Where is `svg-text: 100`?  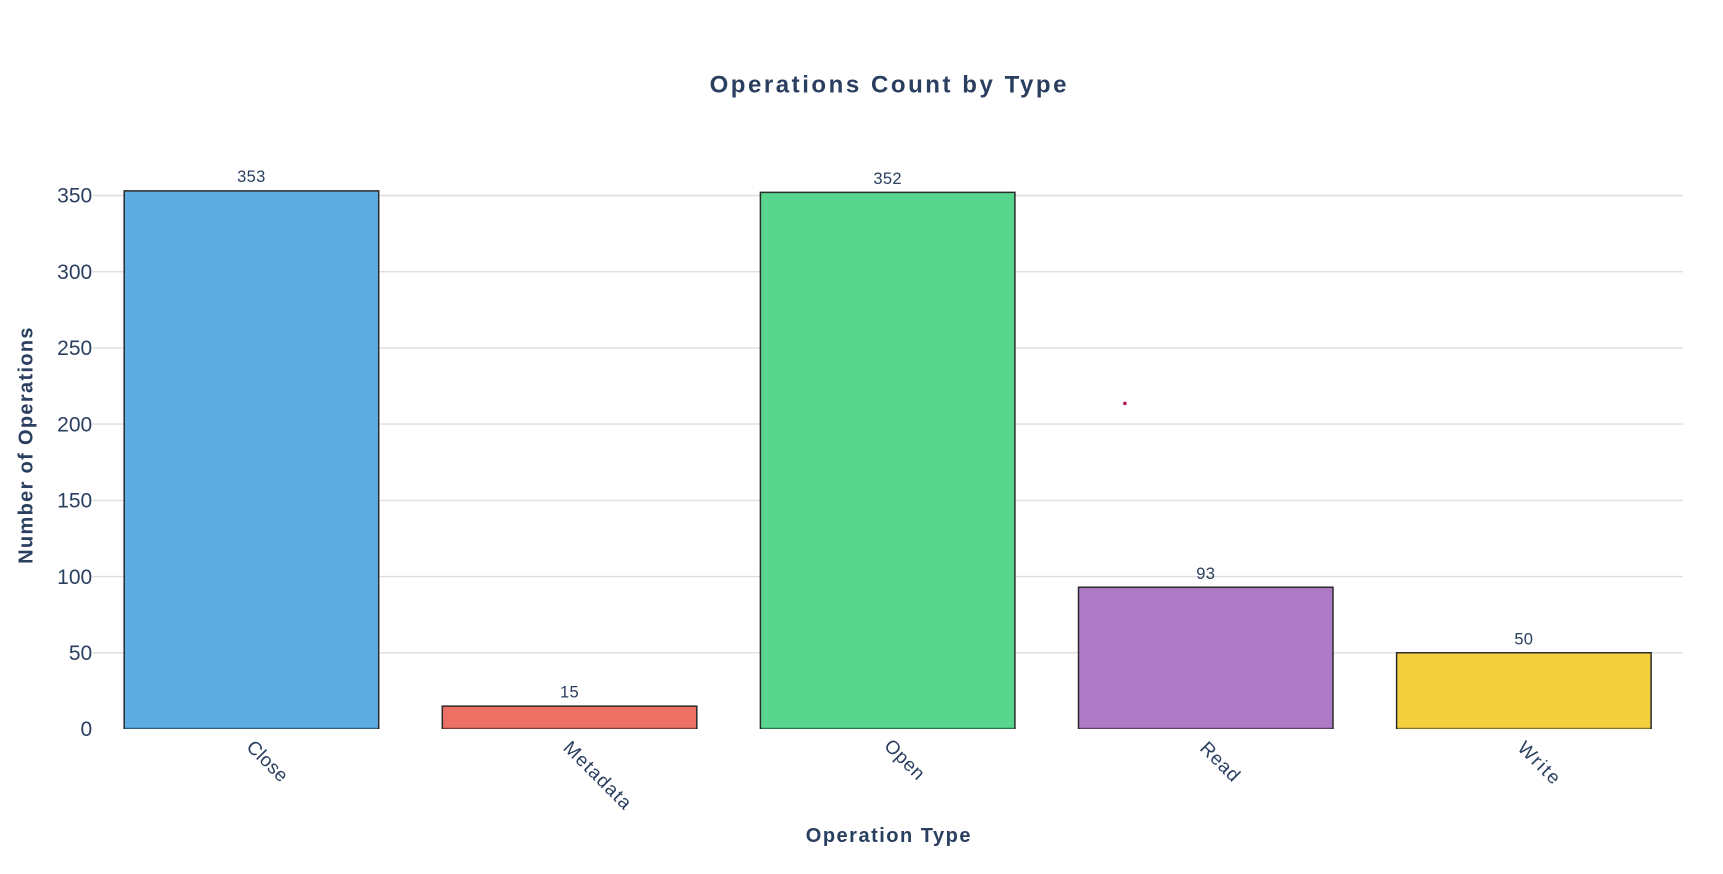
svg-text: 100 is located at coordinates (74, 577).